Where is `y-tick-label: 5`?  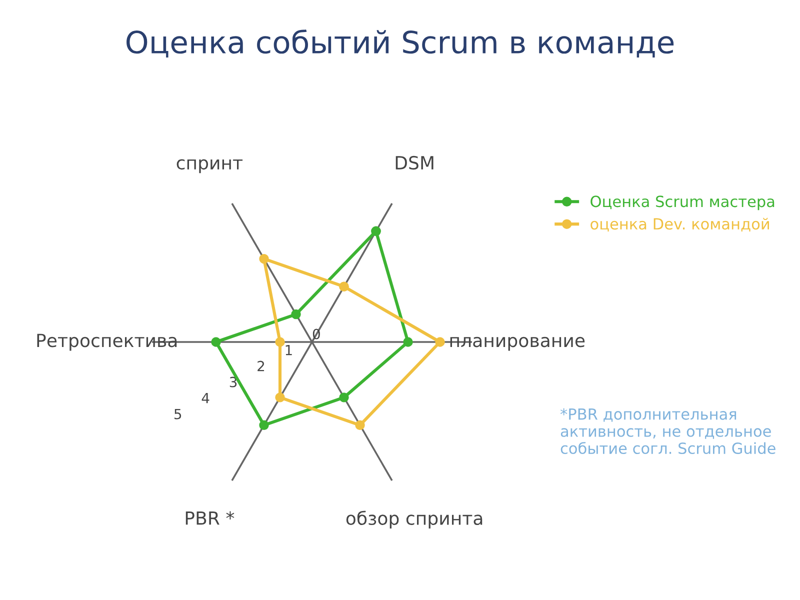
y-tick-label: 5 is located at coordinates (178, 414).